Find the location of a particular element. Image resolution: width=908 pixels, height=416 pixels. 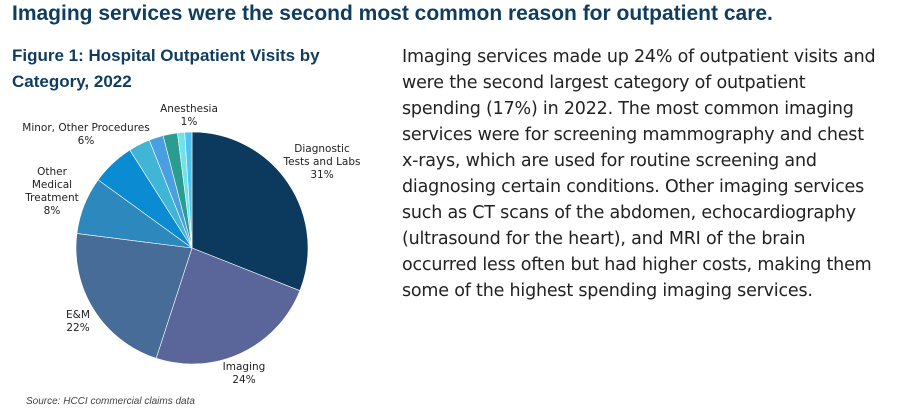

pie-slice-diagnostic-tests-and-labs is located at coordinates (250, 211).